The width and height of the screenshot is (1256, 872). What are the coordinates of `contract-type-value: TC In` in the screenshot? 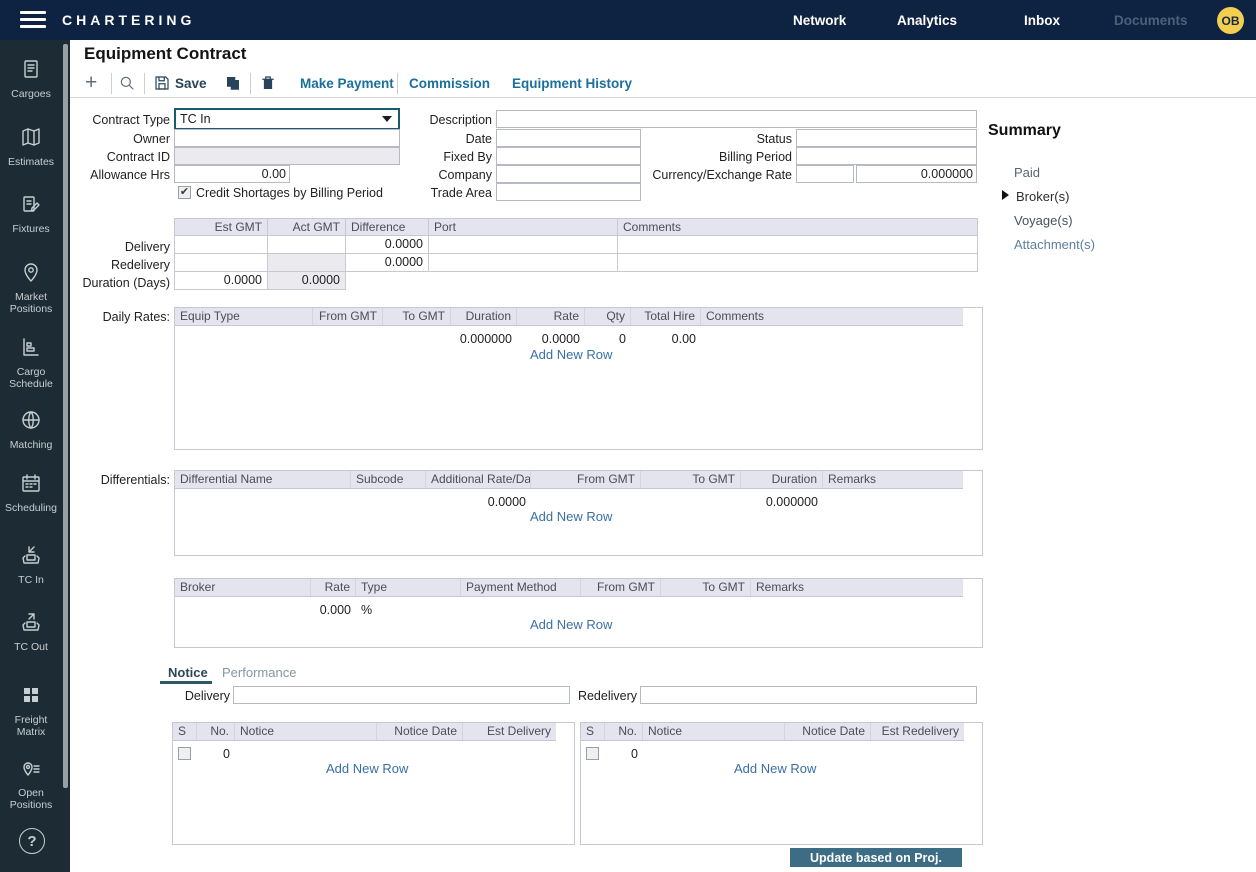 It's located at (195, 119).